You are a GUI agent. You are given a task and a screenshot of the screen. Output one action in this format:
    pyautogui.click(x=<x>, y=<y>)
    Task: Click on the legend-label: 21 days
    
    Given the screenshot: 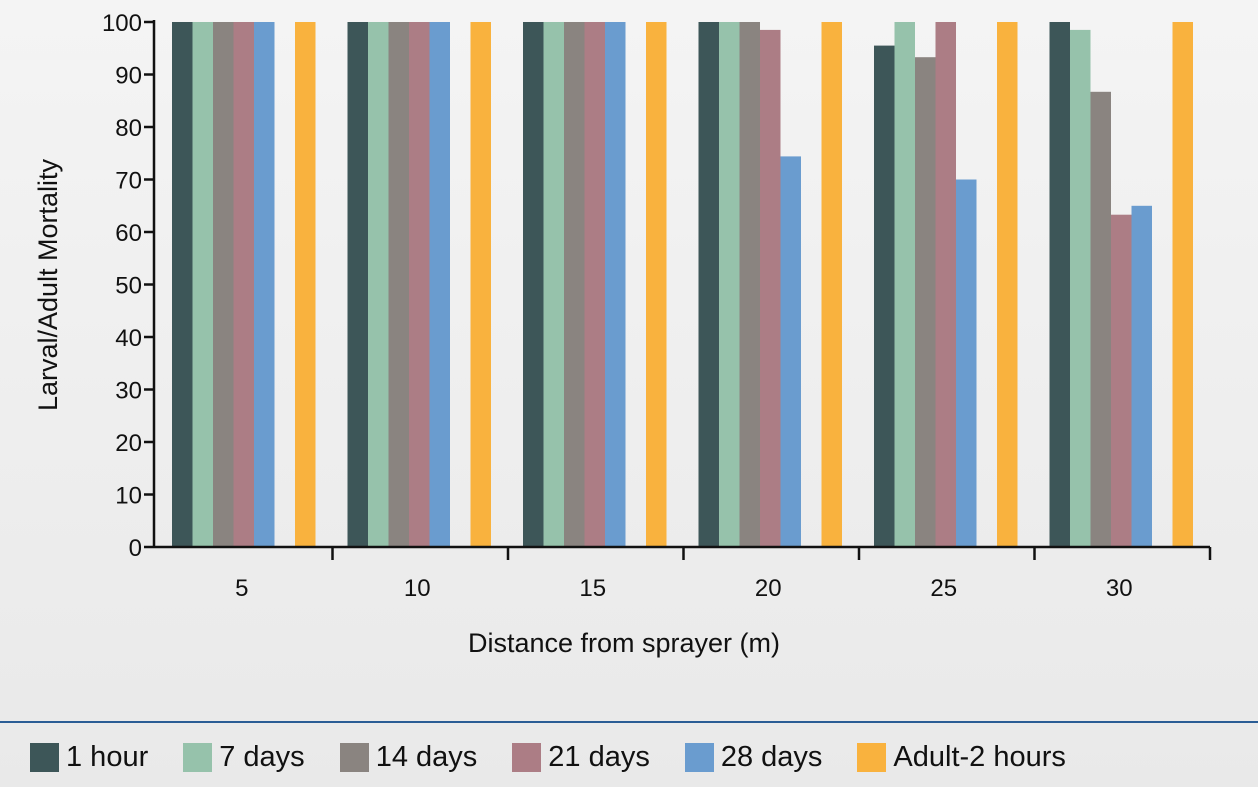 What is the action you would take?
    pyautogui.click(x=599, y=756)
    